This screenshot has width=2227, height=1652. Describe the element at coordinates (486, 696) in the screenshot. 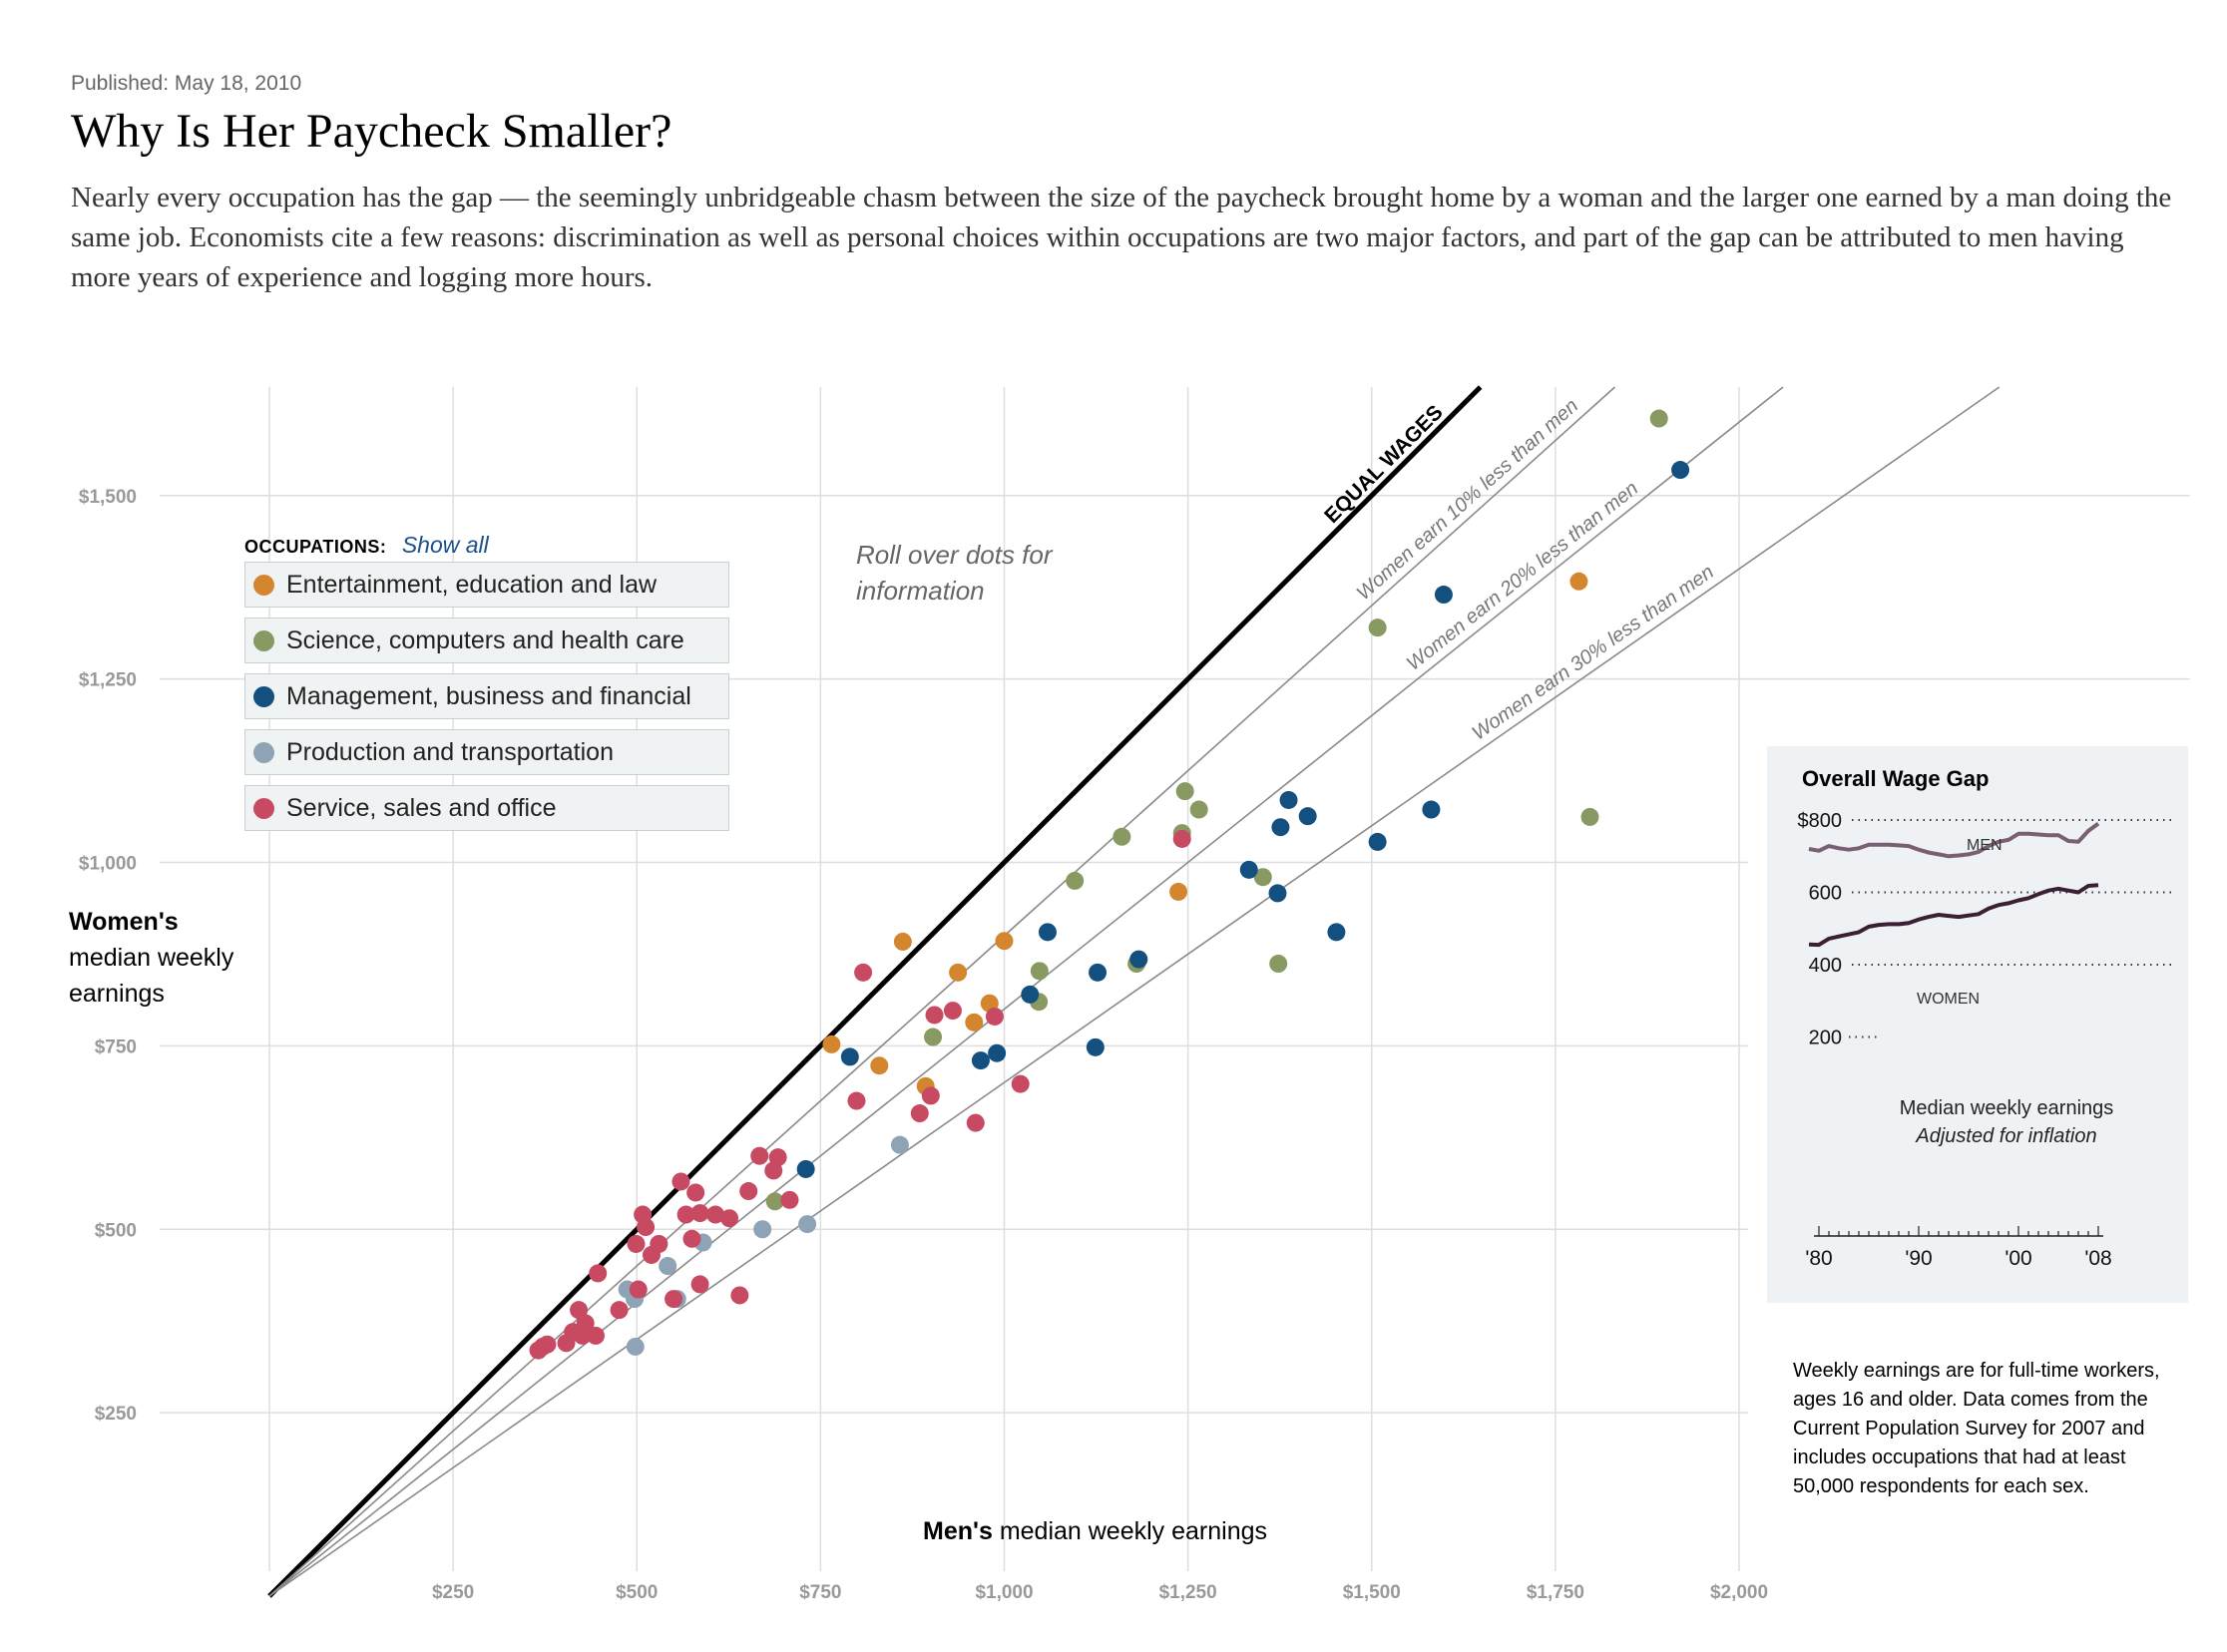

I see `legend-item-management: Management, business and financial` at that location.